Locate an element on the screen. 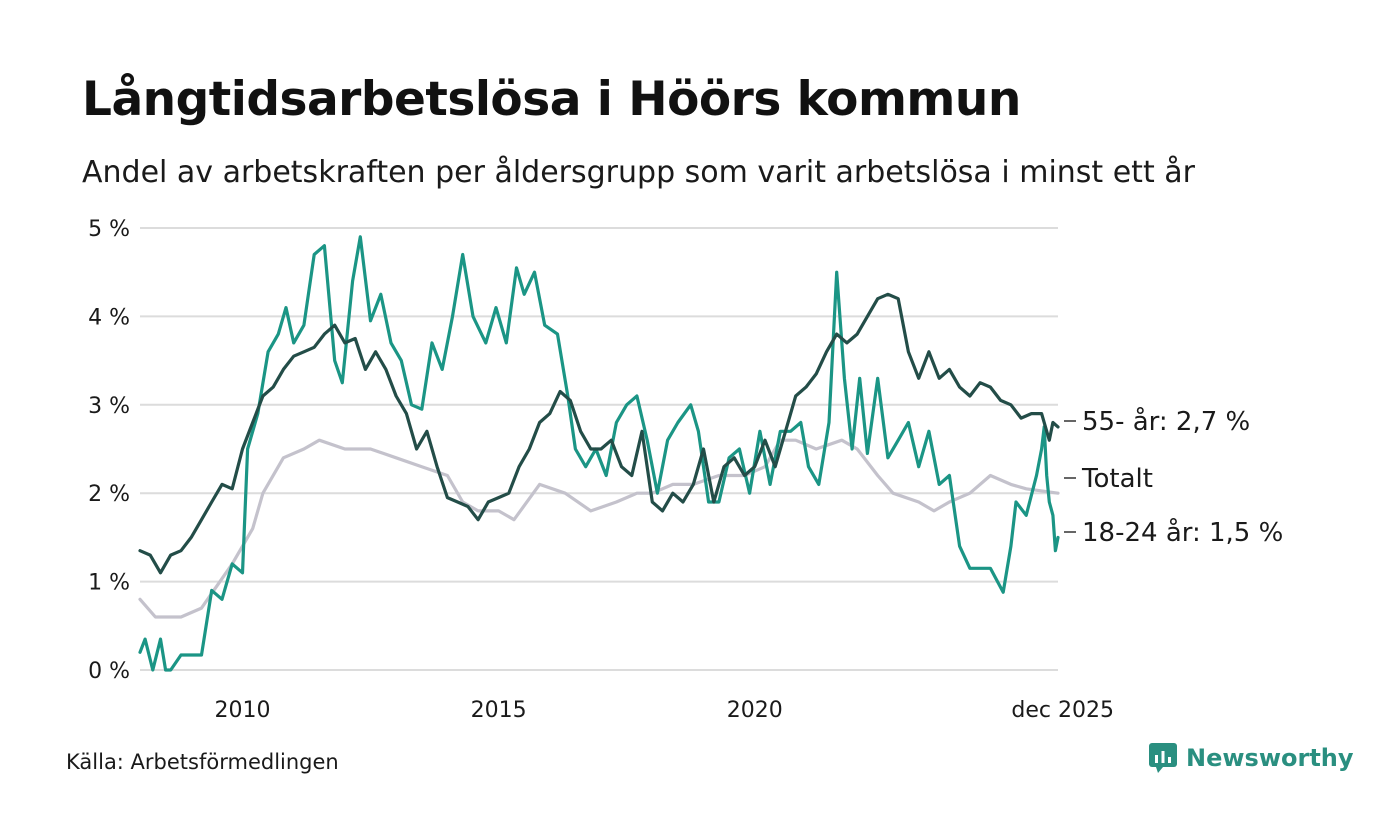 Image resolution: width=1400 pixels, height=840 pixels. y-tick-label: 5 % is located at coordinates (109, 229).